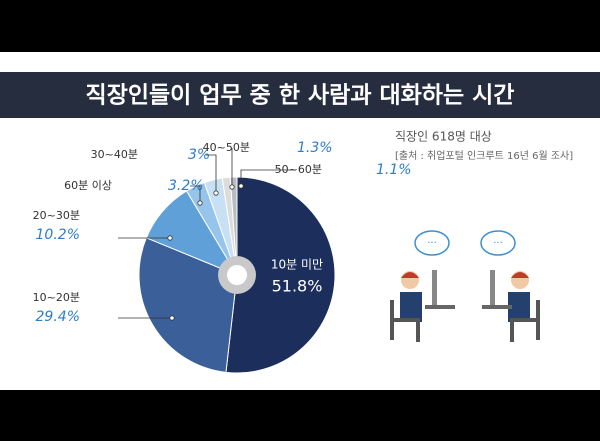  What do you see at coordinates (300, 415) in the screenshot?
I see `letterbox-bottom` at bounding box center [300, 415].